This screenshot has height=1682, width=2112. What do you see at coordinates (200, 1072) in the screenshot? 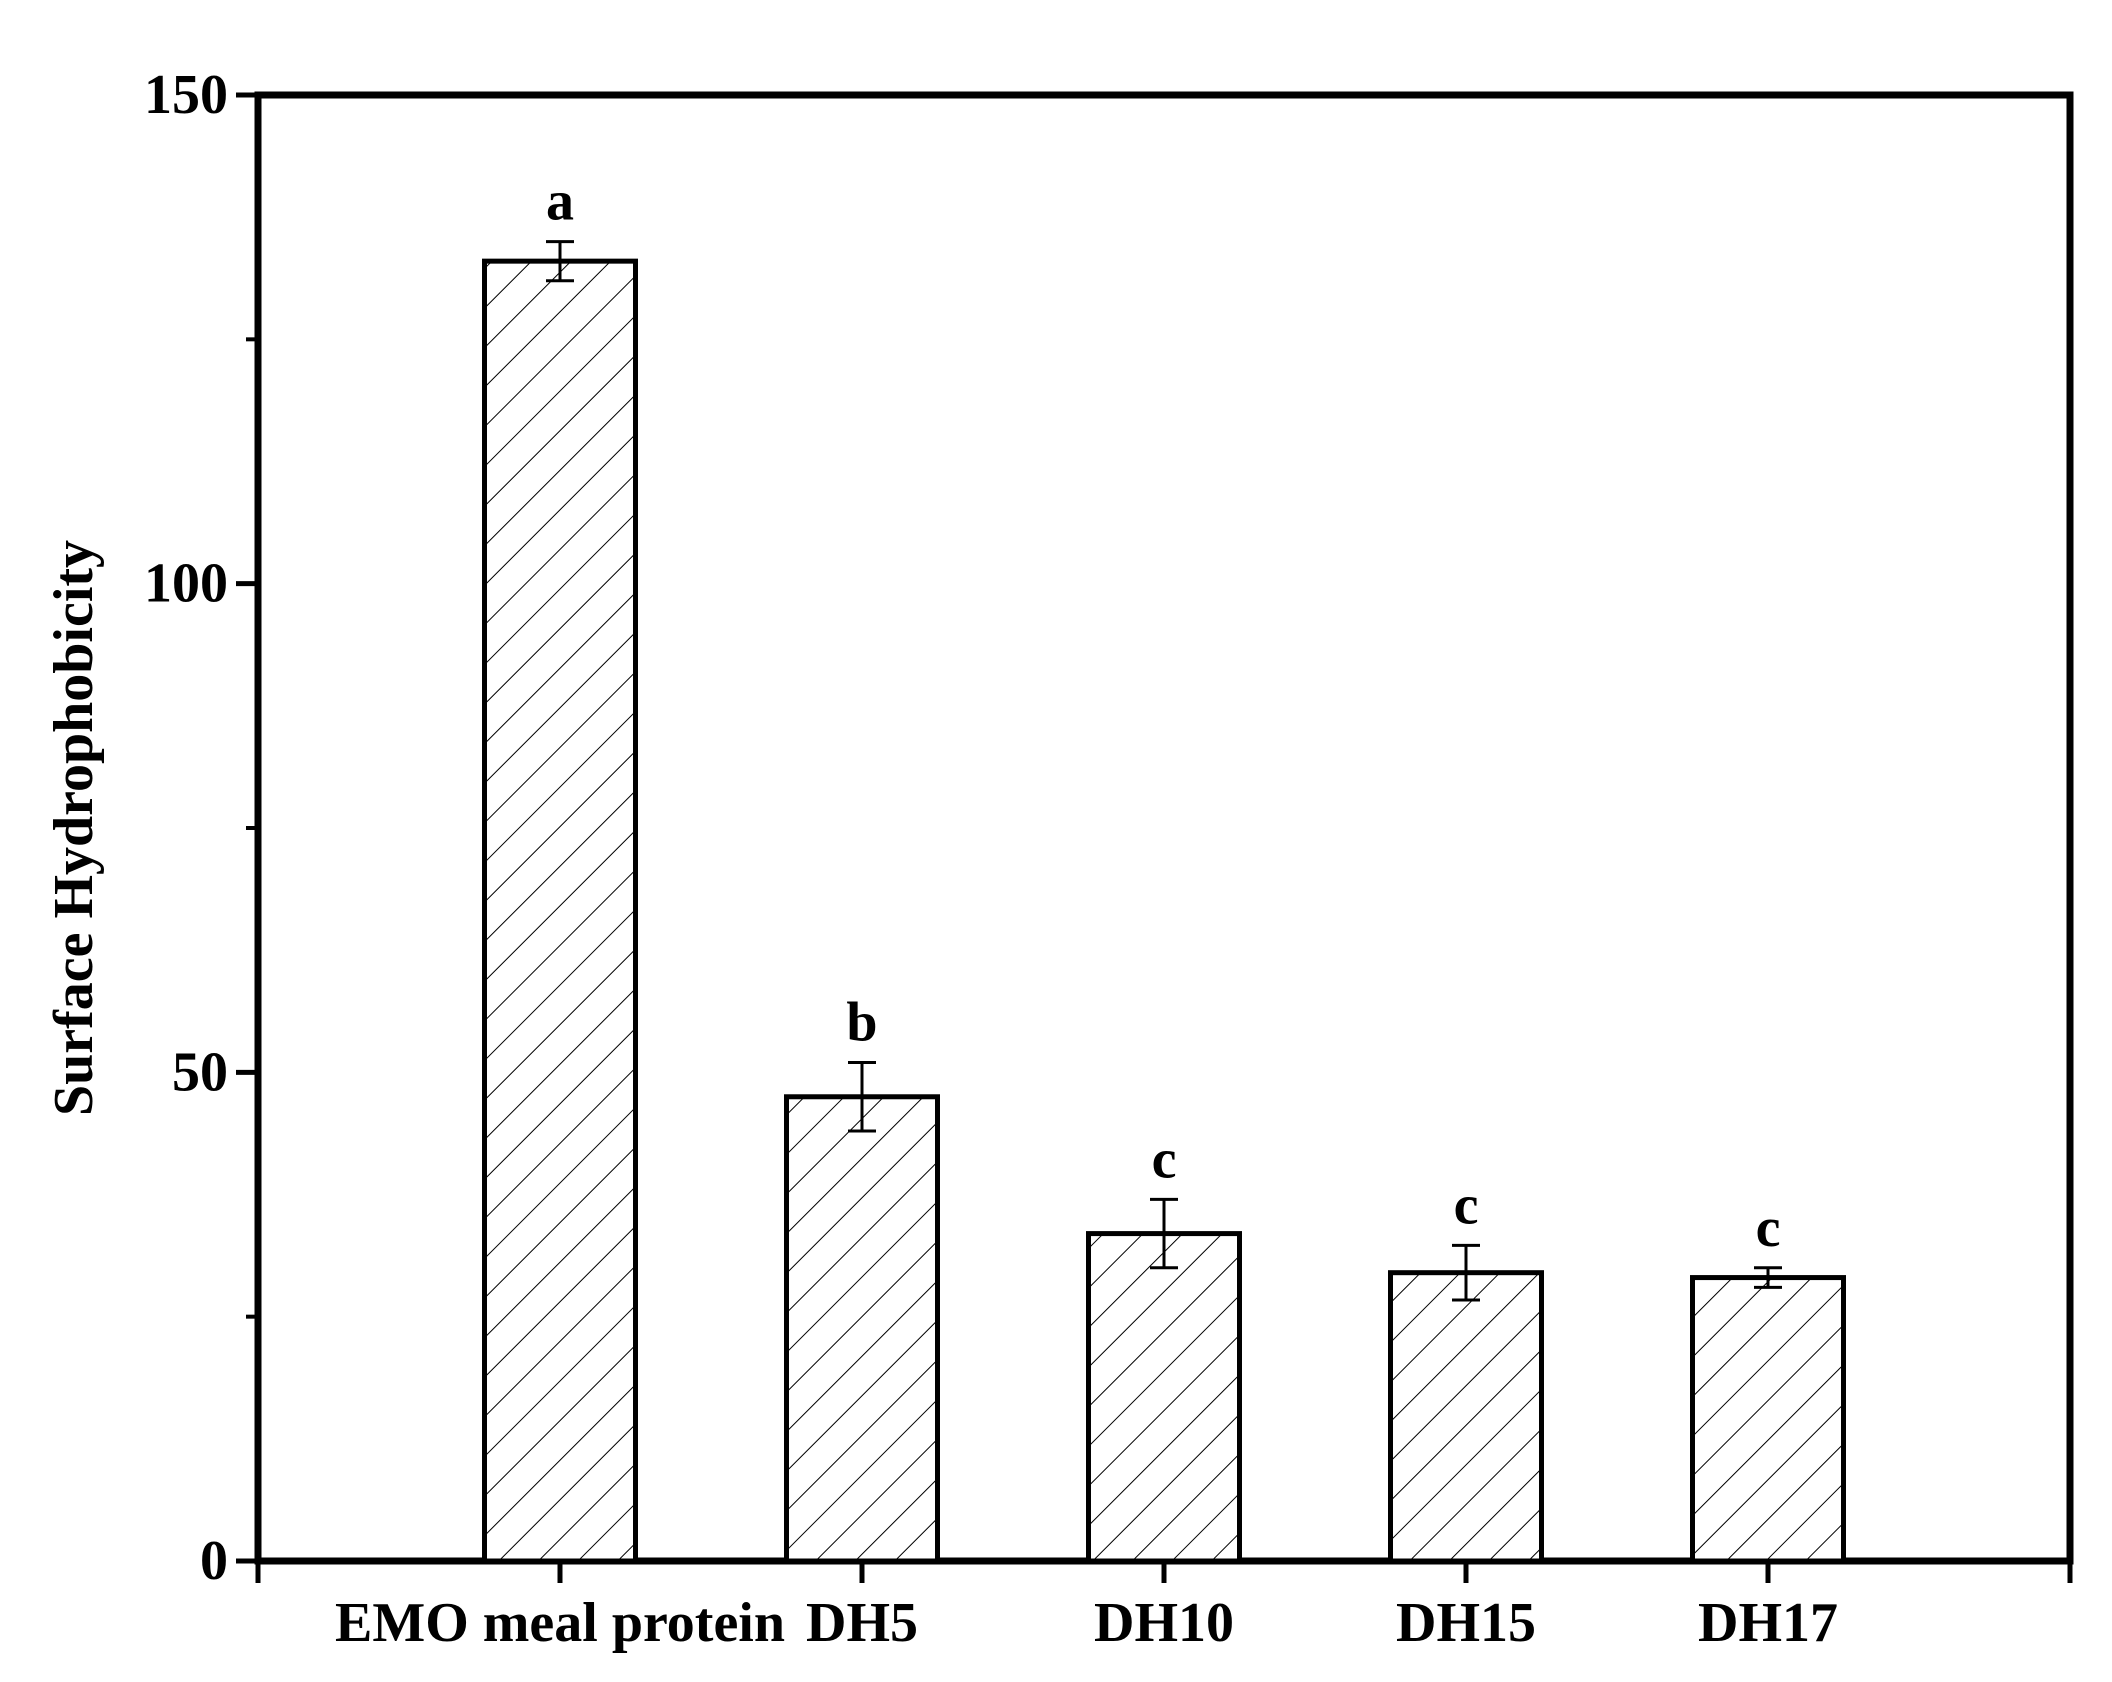
I see `y-tick-label: 50` at bounding box center [200, 1072].